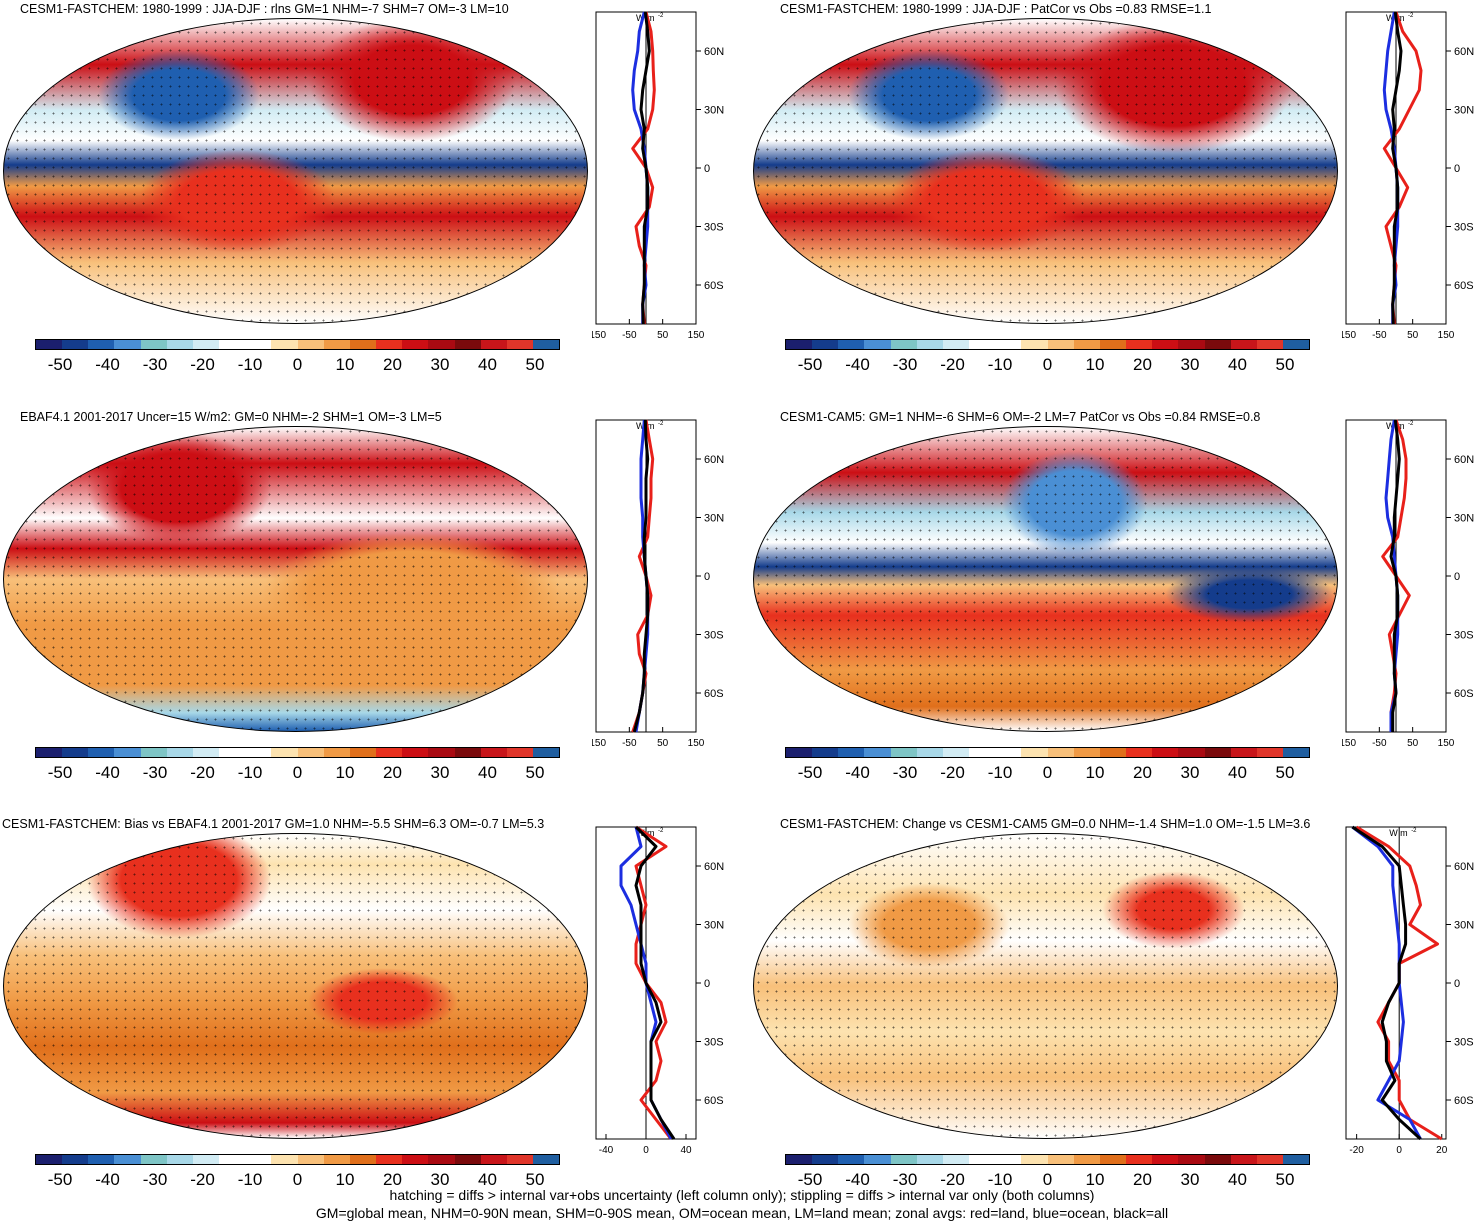 Image resolution: width=1484 pixels, height=1221 pixels. What do you see at coordinates (1045, 579) in the screenshot?
I see `stippling-overlay` at bounding box center [1045, 579].